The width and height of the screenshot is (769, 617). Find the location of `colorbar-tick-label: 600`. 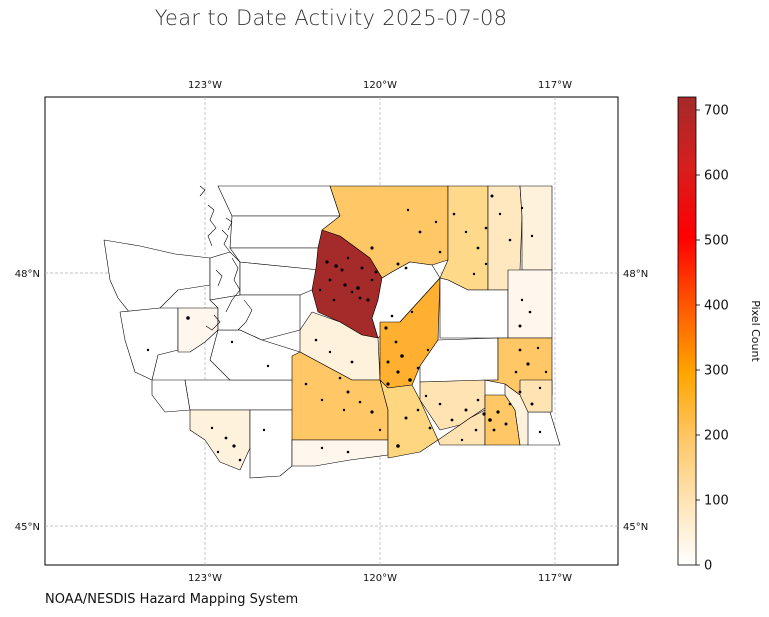

colorbar-tick-label: 600 is located at coordinates (716, 176).